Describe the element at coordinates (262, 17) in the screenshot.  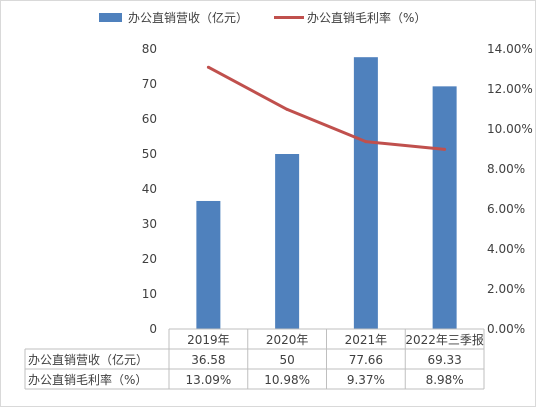
I see `legend: 办公直销营收（亿元） 办公直销毛利率（%）` at that location.